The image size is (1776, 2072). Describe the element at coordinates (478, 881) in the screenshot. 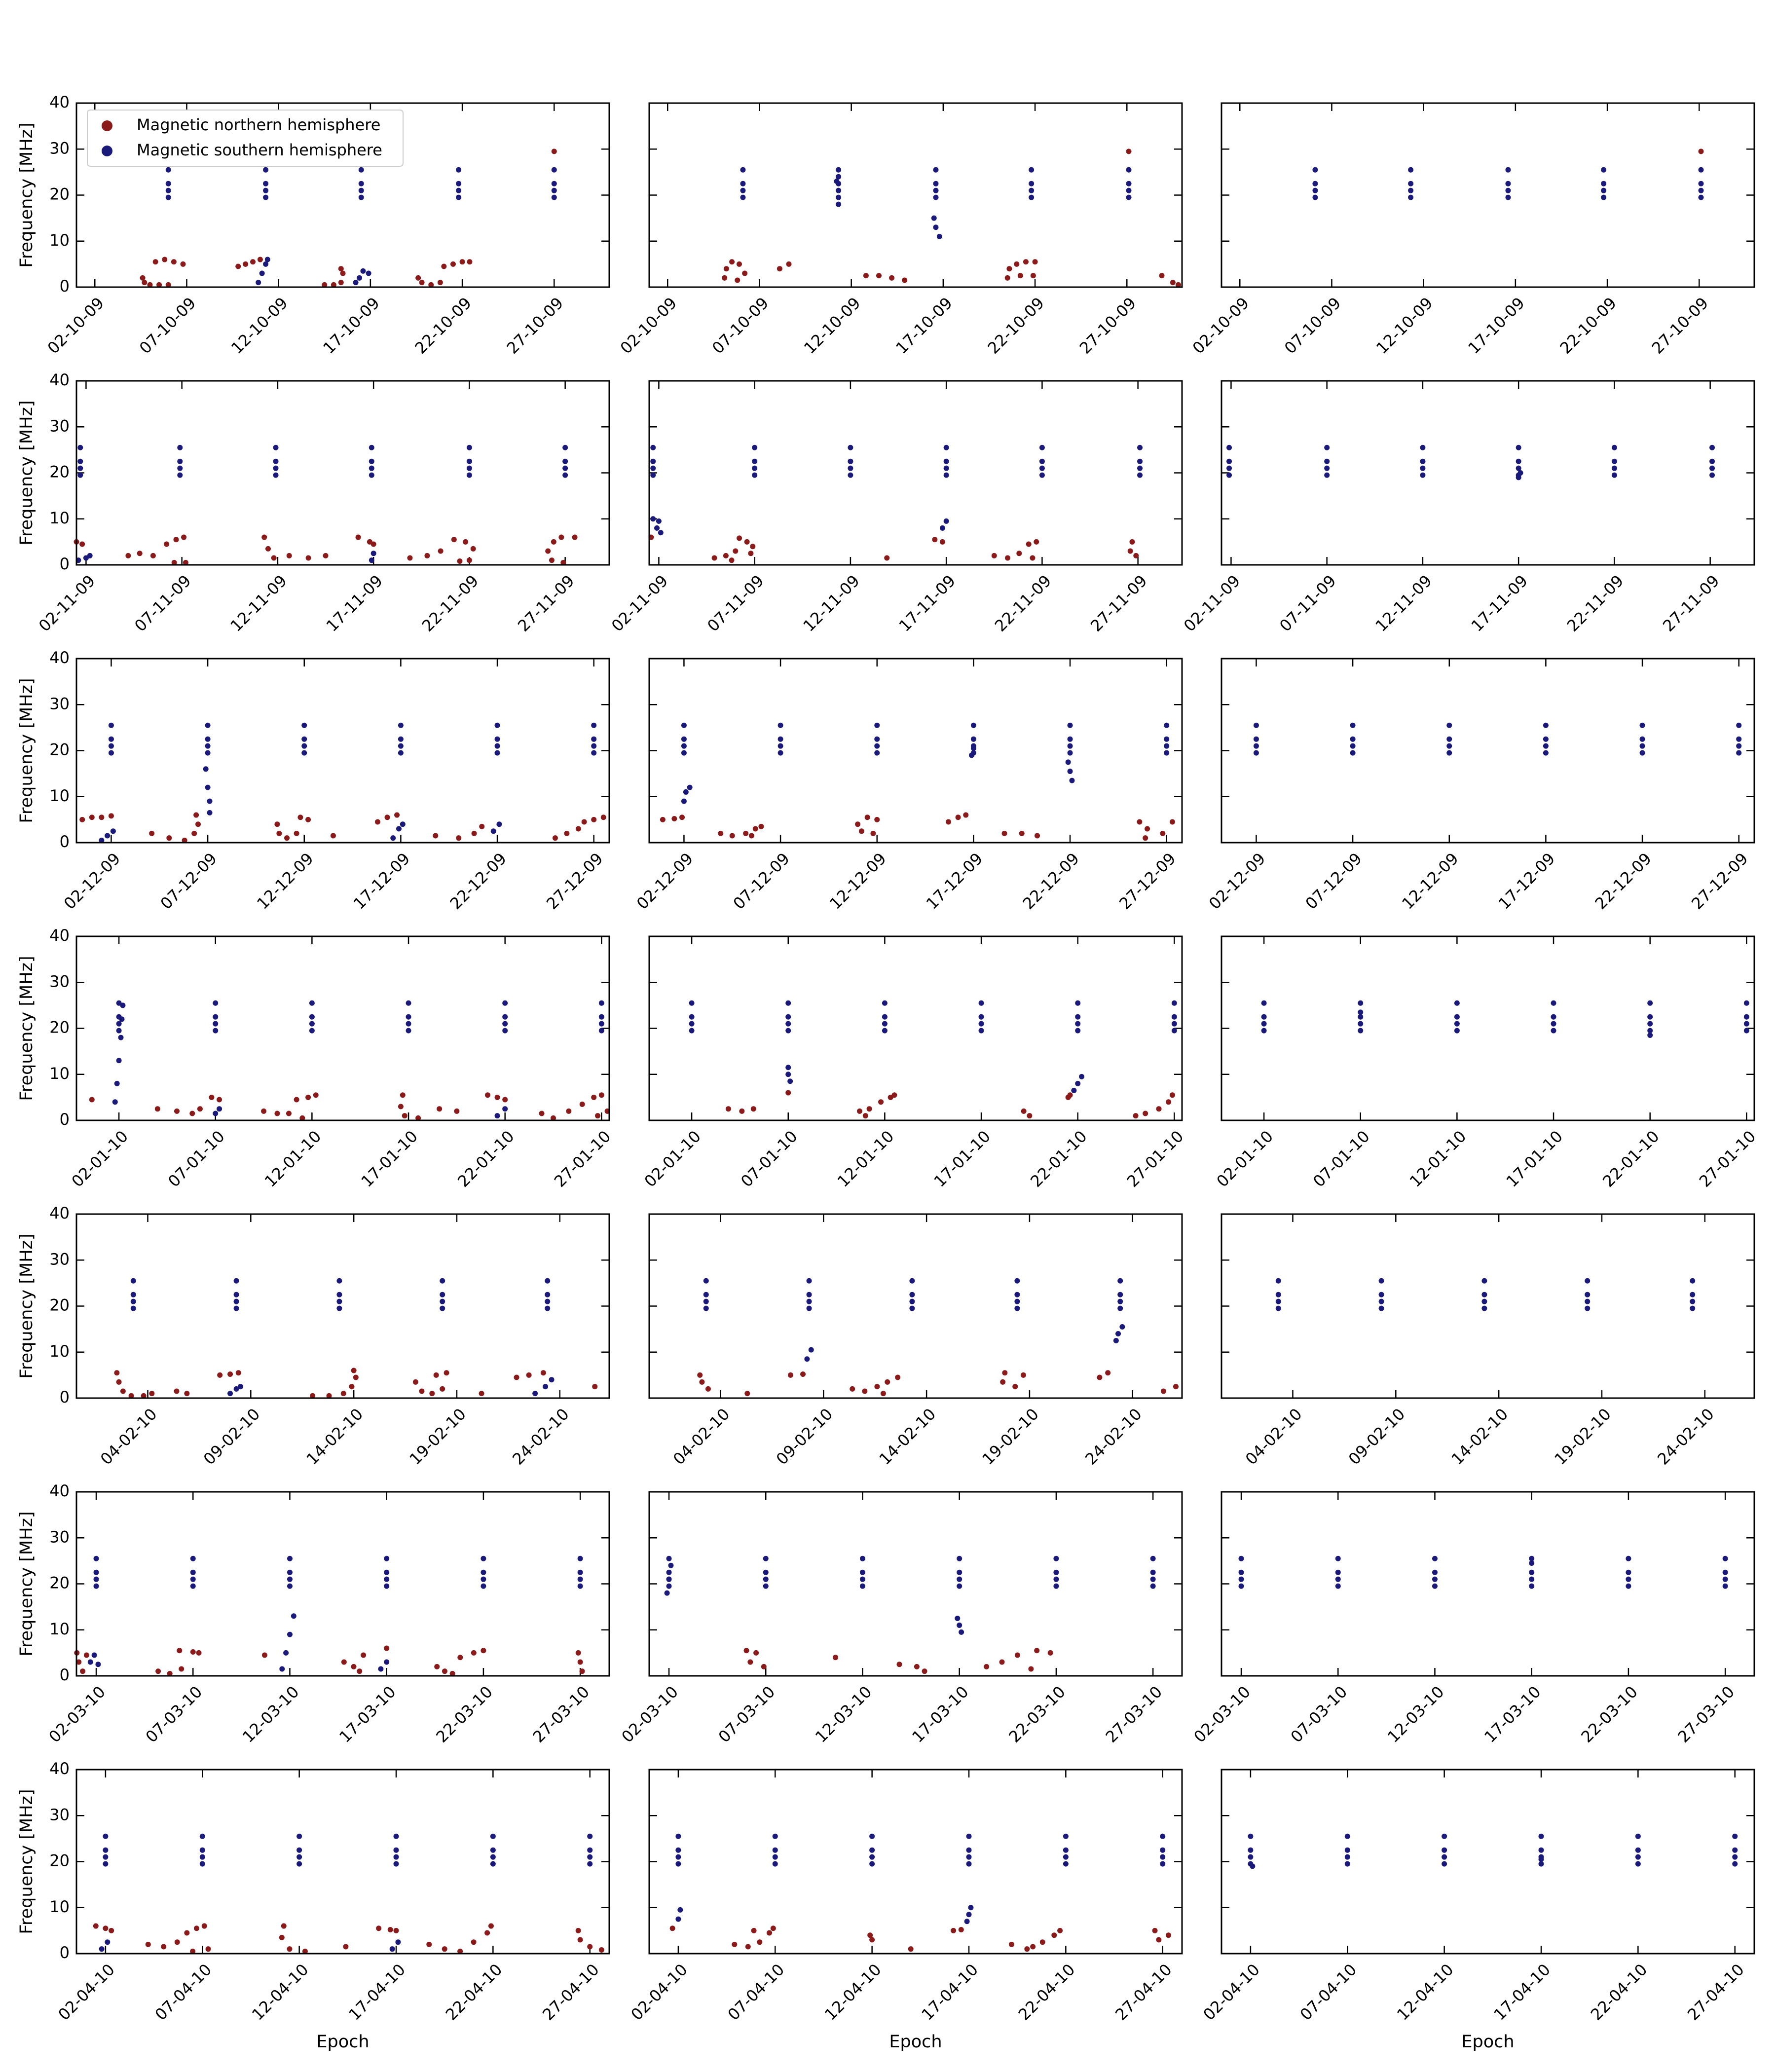

I see `x-tick-label: 22-12-09` at that location.